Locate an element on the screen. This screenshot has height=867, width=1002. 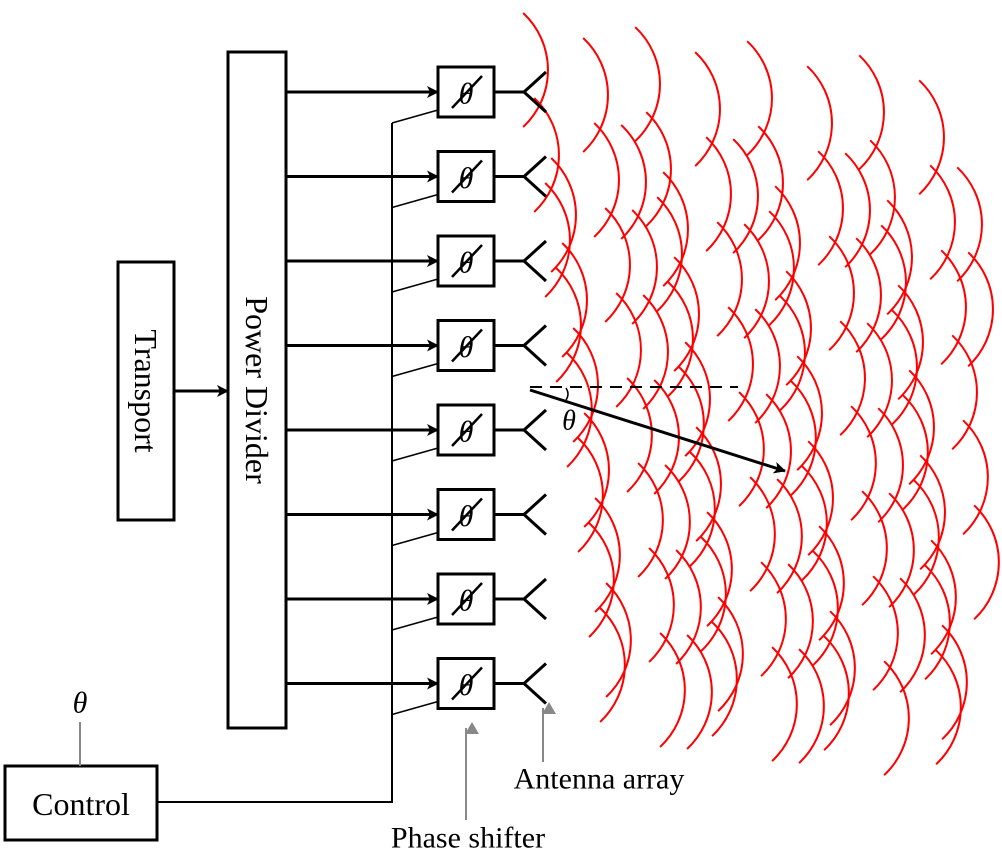
channel-5: θ is located at coordinates (417, 432).